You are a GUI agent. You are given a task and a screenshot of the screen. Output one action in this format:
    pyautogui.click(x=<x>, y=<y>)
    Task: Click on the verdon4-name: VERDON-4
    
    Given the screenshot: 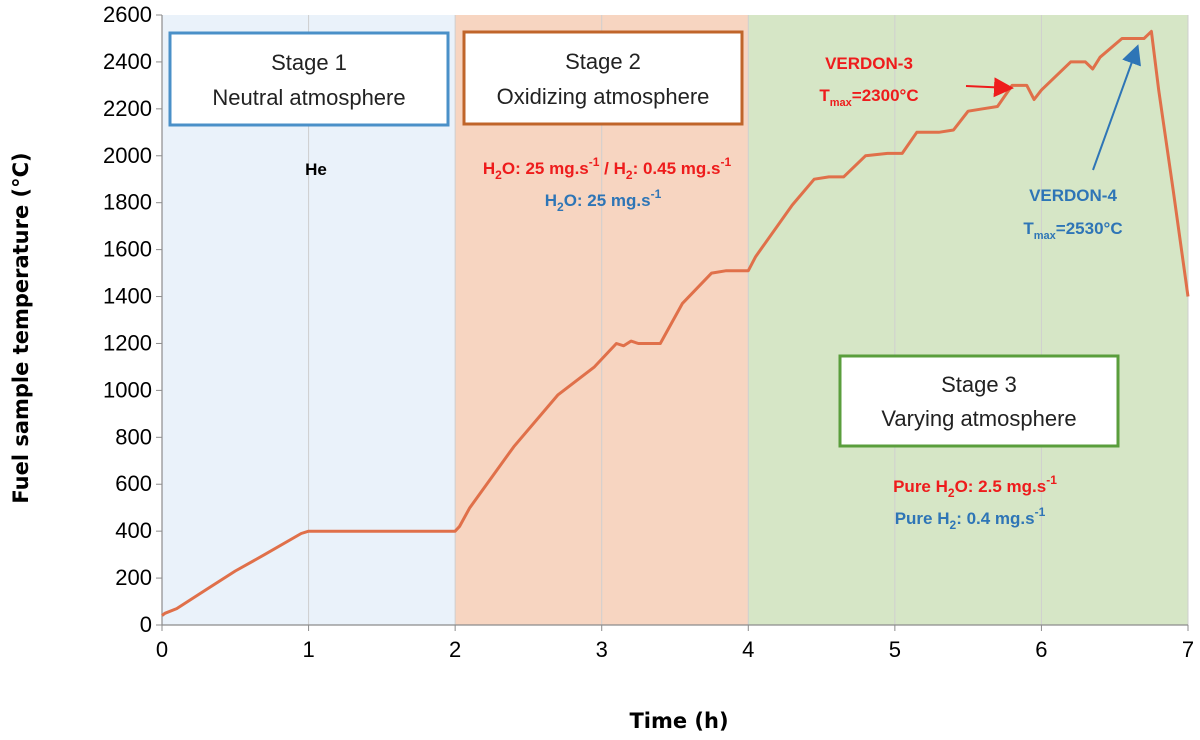 What is the action you would take?
    pyautogui.click(x=1073, y=195)
    